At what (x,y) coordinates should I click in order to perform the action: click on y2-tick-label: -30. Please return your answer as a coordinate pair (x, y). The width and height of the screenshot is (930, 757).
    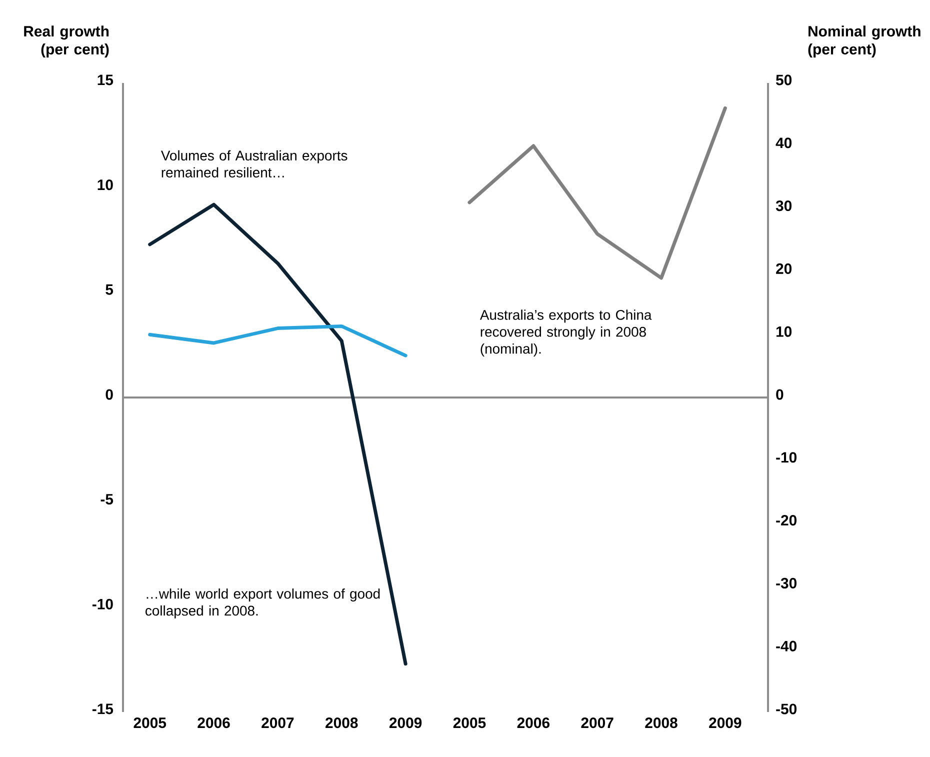
    Looking at the image, I should click on (786, 583).